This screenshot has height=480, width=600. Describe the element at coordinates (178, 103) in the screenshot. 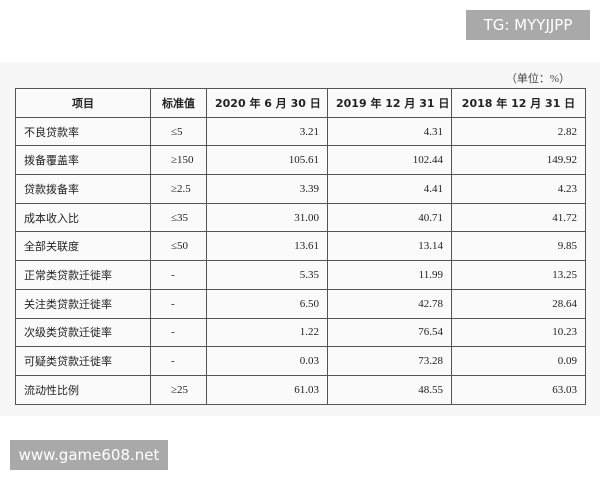

I see `header-cell: 标准值` at that location.